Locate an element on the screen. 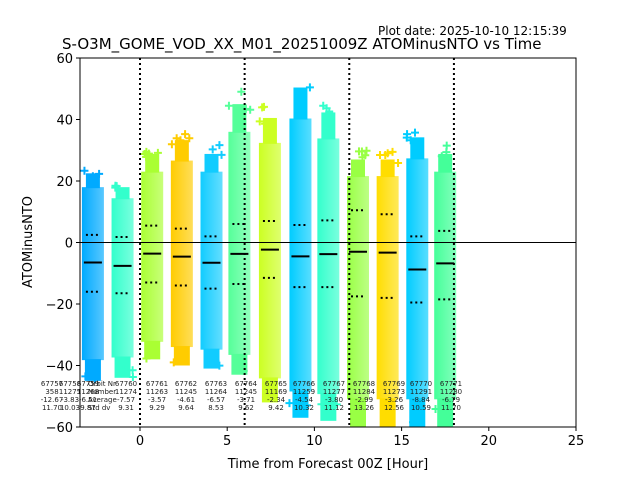 The image size is (640, 480). stat-average: -8.84 is located at coordinates (421, 400).